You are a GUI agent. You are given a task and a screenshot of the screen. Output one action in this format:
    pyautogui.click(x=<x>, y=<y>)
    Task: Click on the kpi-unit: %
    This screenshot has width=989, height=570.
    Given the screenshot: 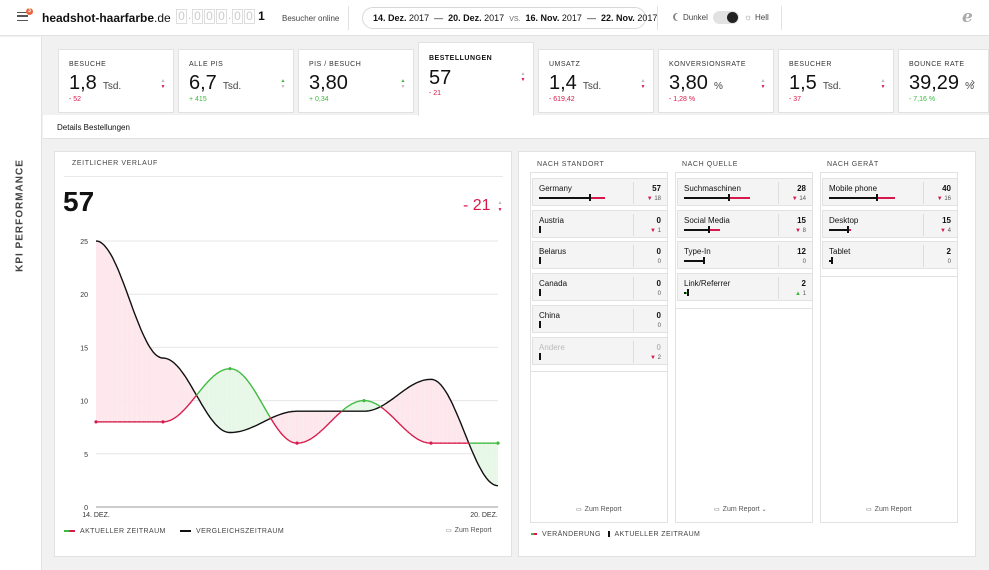 What is the action you would take?
    pyautogui.click(x=718, y=86)
    